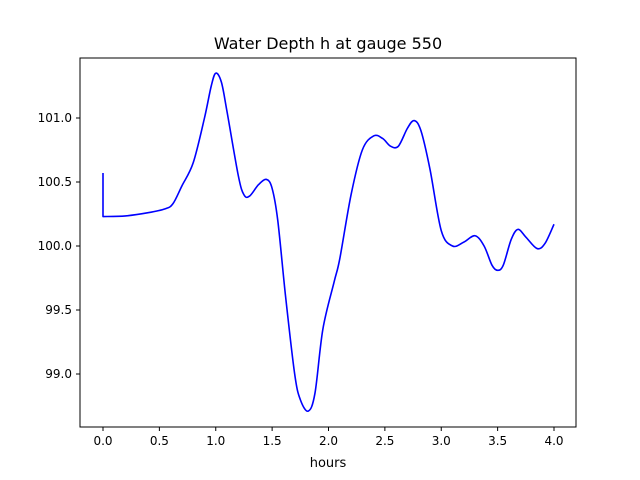  Describe the element at coordinates (102, 441) in the screenshot. I see `x-tick-label: 0.0` at that location.